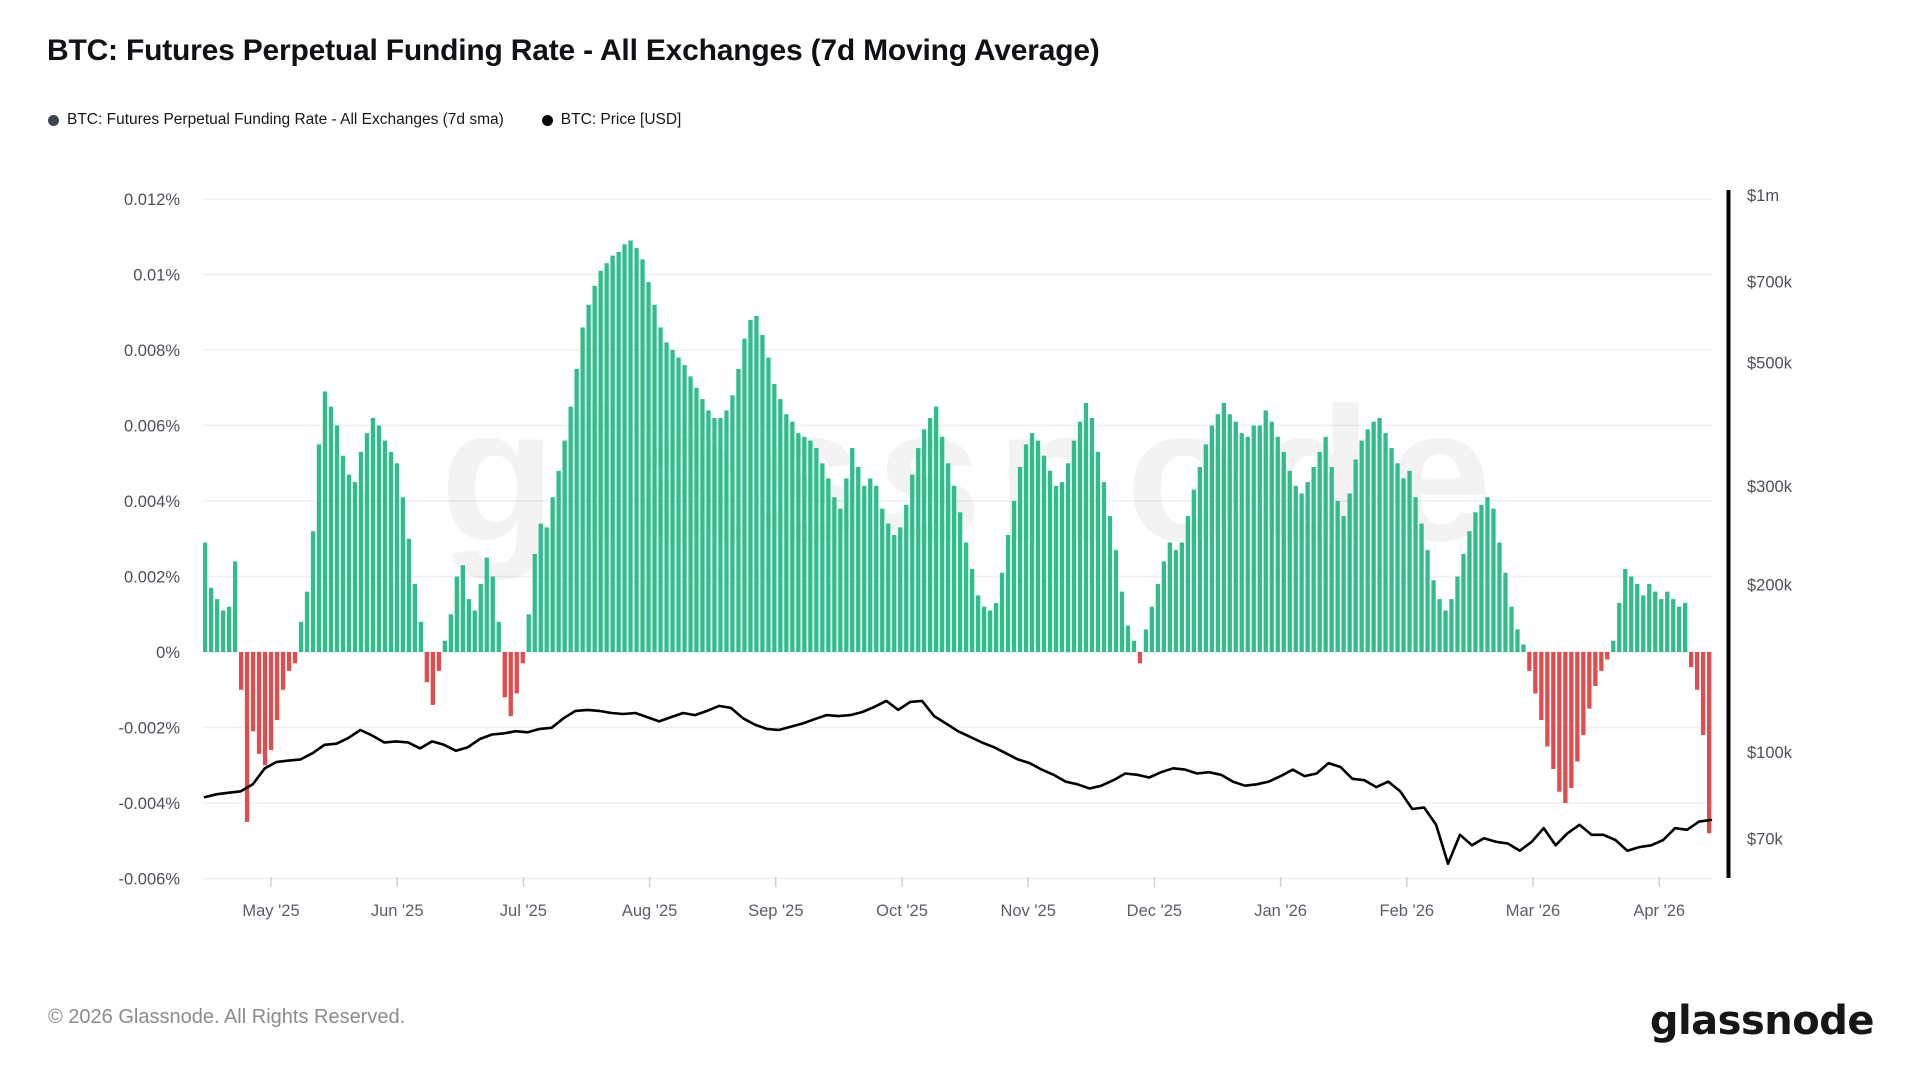  I want to click on x-axis-tick-label: Jul '25, so click(523, 911).